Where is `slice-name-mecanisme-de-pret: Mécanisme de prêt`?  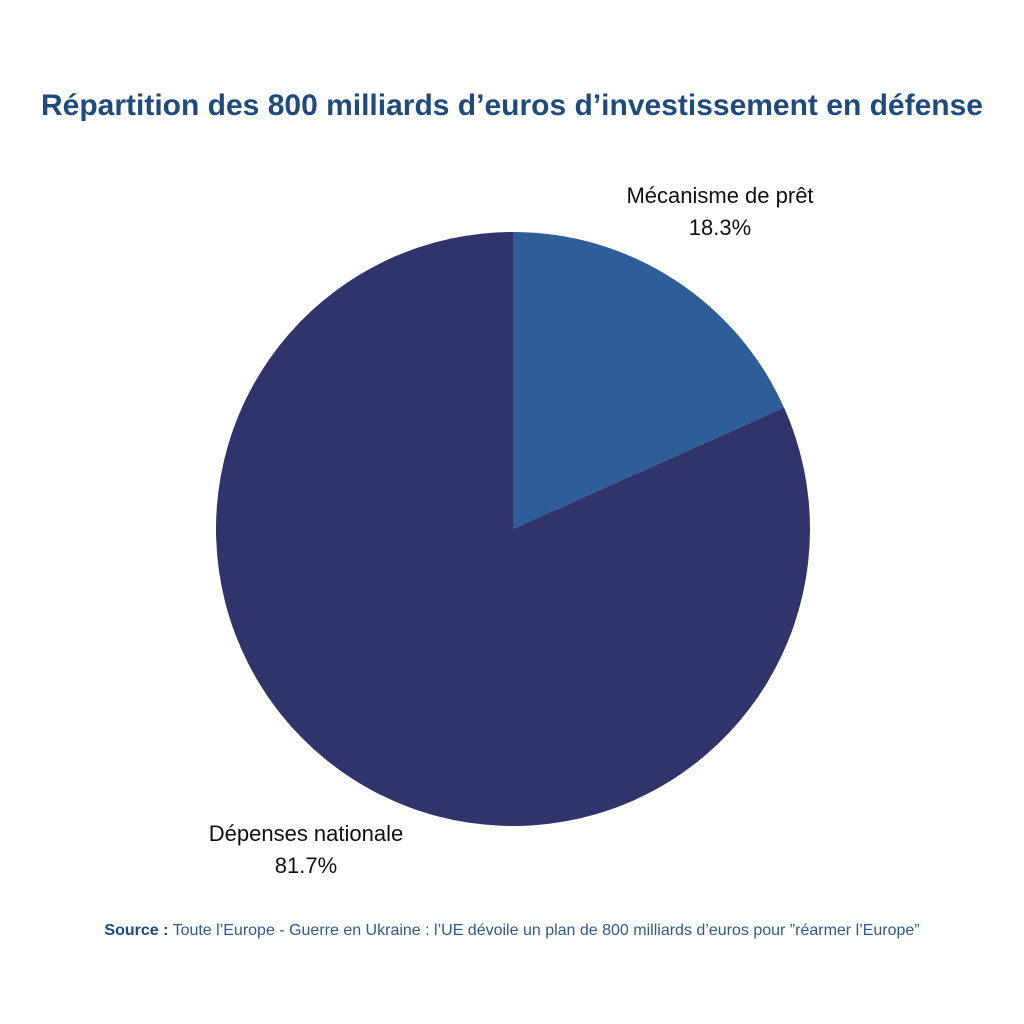 slice-name-mecanisme-de-pret: Mécanisme de prêt is located at coordinates (720, 195).